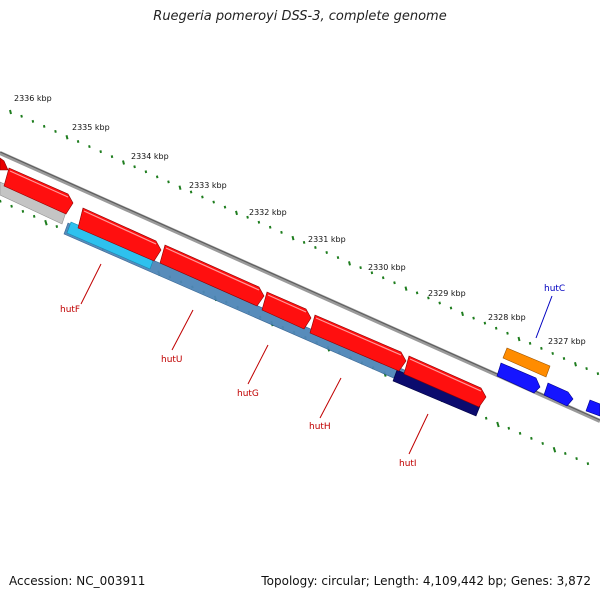 This screenshot has height=600, width=600. I want to click on gene-label-hutc: hutC, so click(554, 289).